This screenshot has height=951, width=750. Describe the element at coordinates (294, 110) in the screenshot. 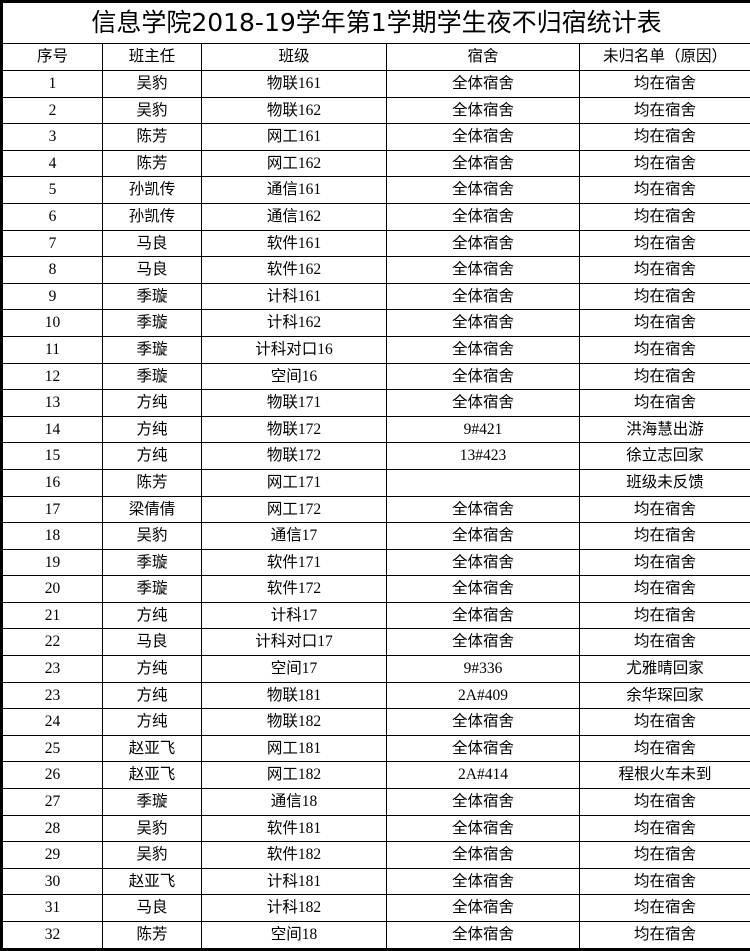

I see `cell-class: 物联162` at that location.